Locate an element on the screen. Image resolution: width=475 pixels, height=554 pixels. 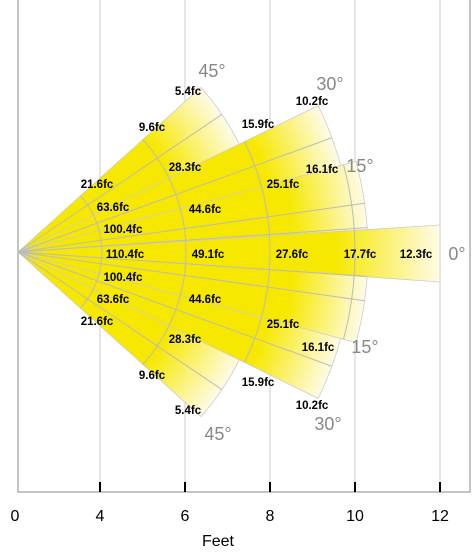
x-axis-label: Feet is located at coordinates (218, 541).